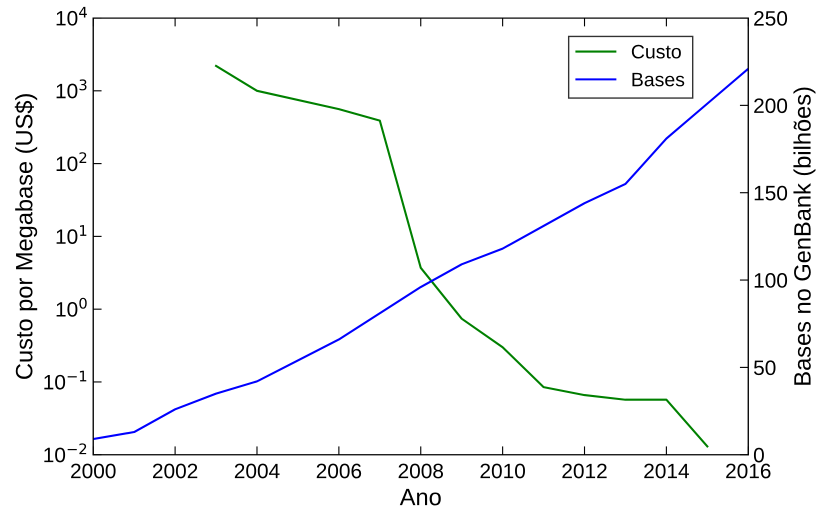 The image size is (825, 515). I want to click on y-tick-label: 10$^{1}$, so click(71, 234).